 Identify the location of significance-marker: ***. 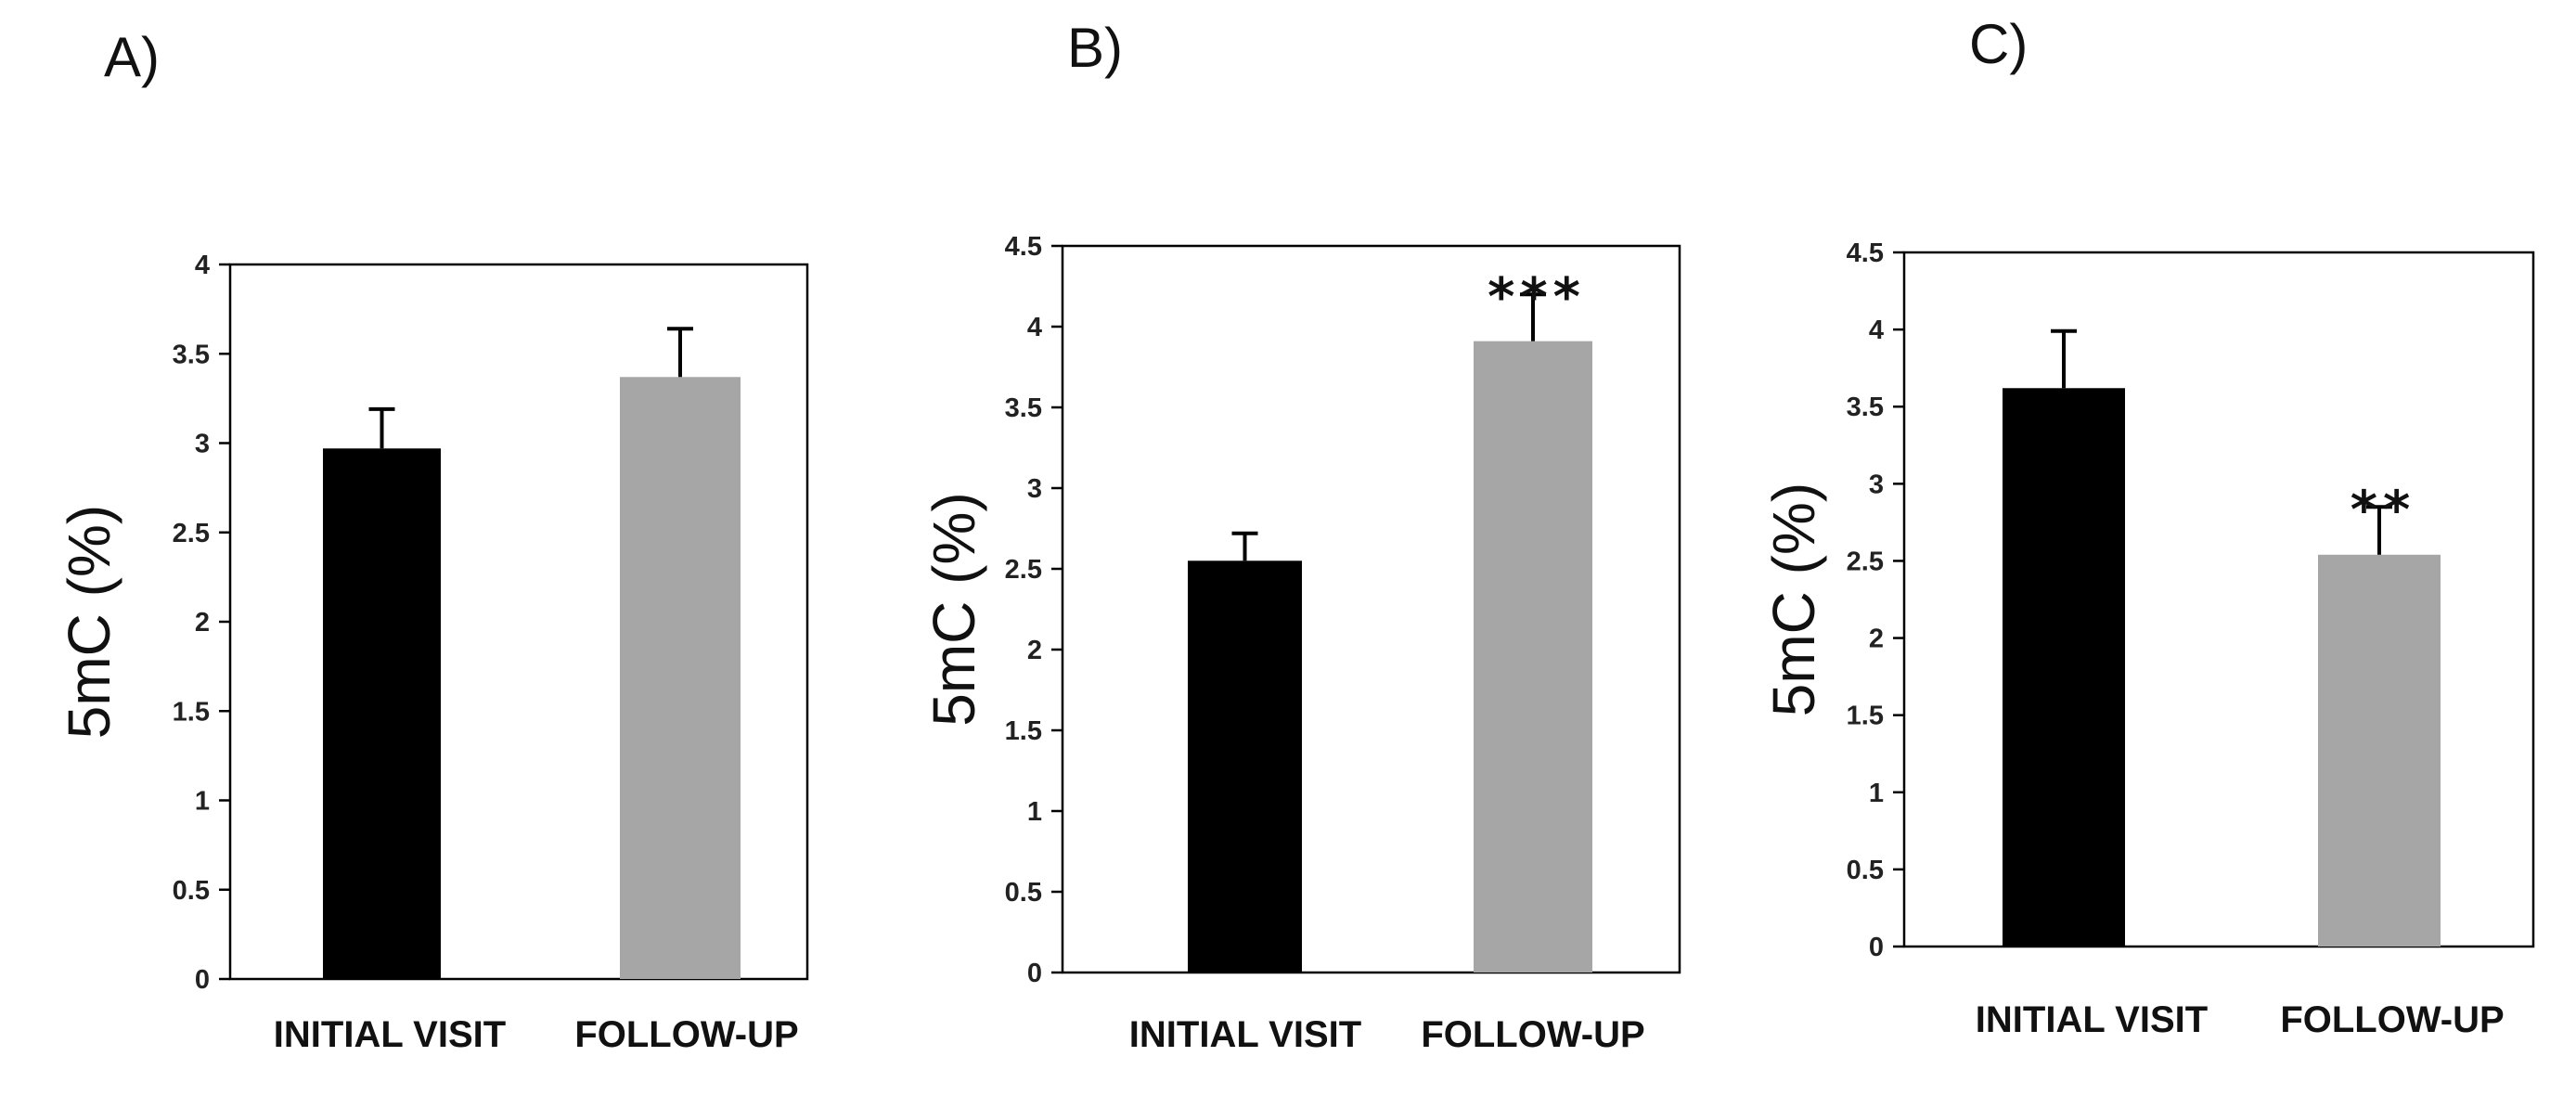
(1537, 297).